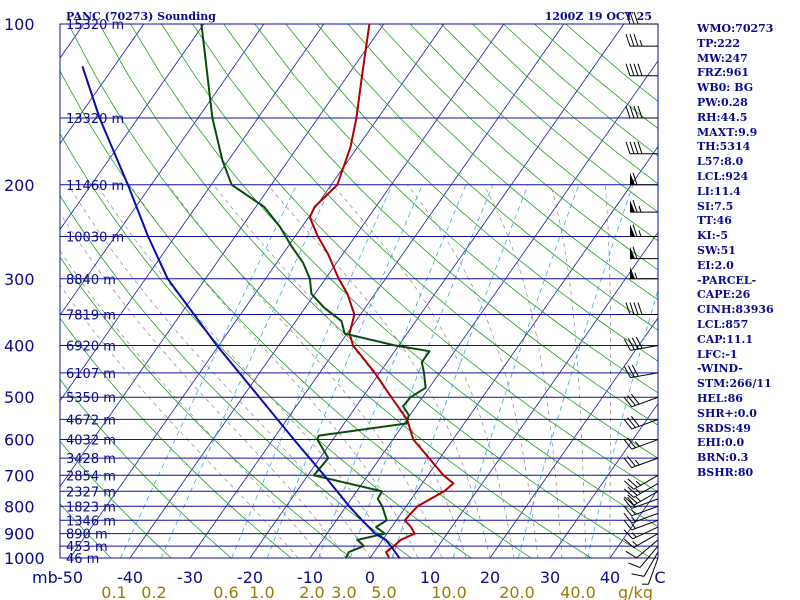 The image size is (800, 600). What do you see at coordinates (24, 558) in the screenshot?
I see `pressure-label: 1000` at bounding box center [24, 558].